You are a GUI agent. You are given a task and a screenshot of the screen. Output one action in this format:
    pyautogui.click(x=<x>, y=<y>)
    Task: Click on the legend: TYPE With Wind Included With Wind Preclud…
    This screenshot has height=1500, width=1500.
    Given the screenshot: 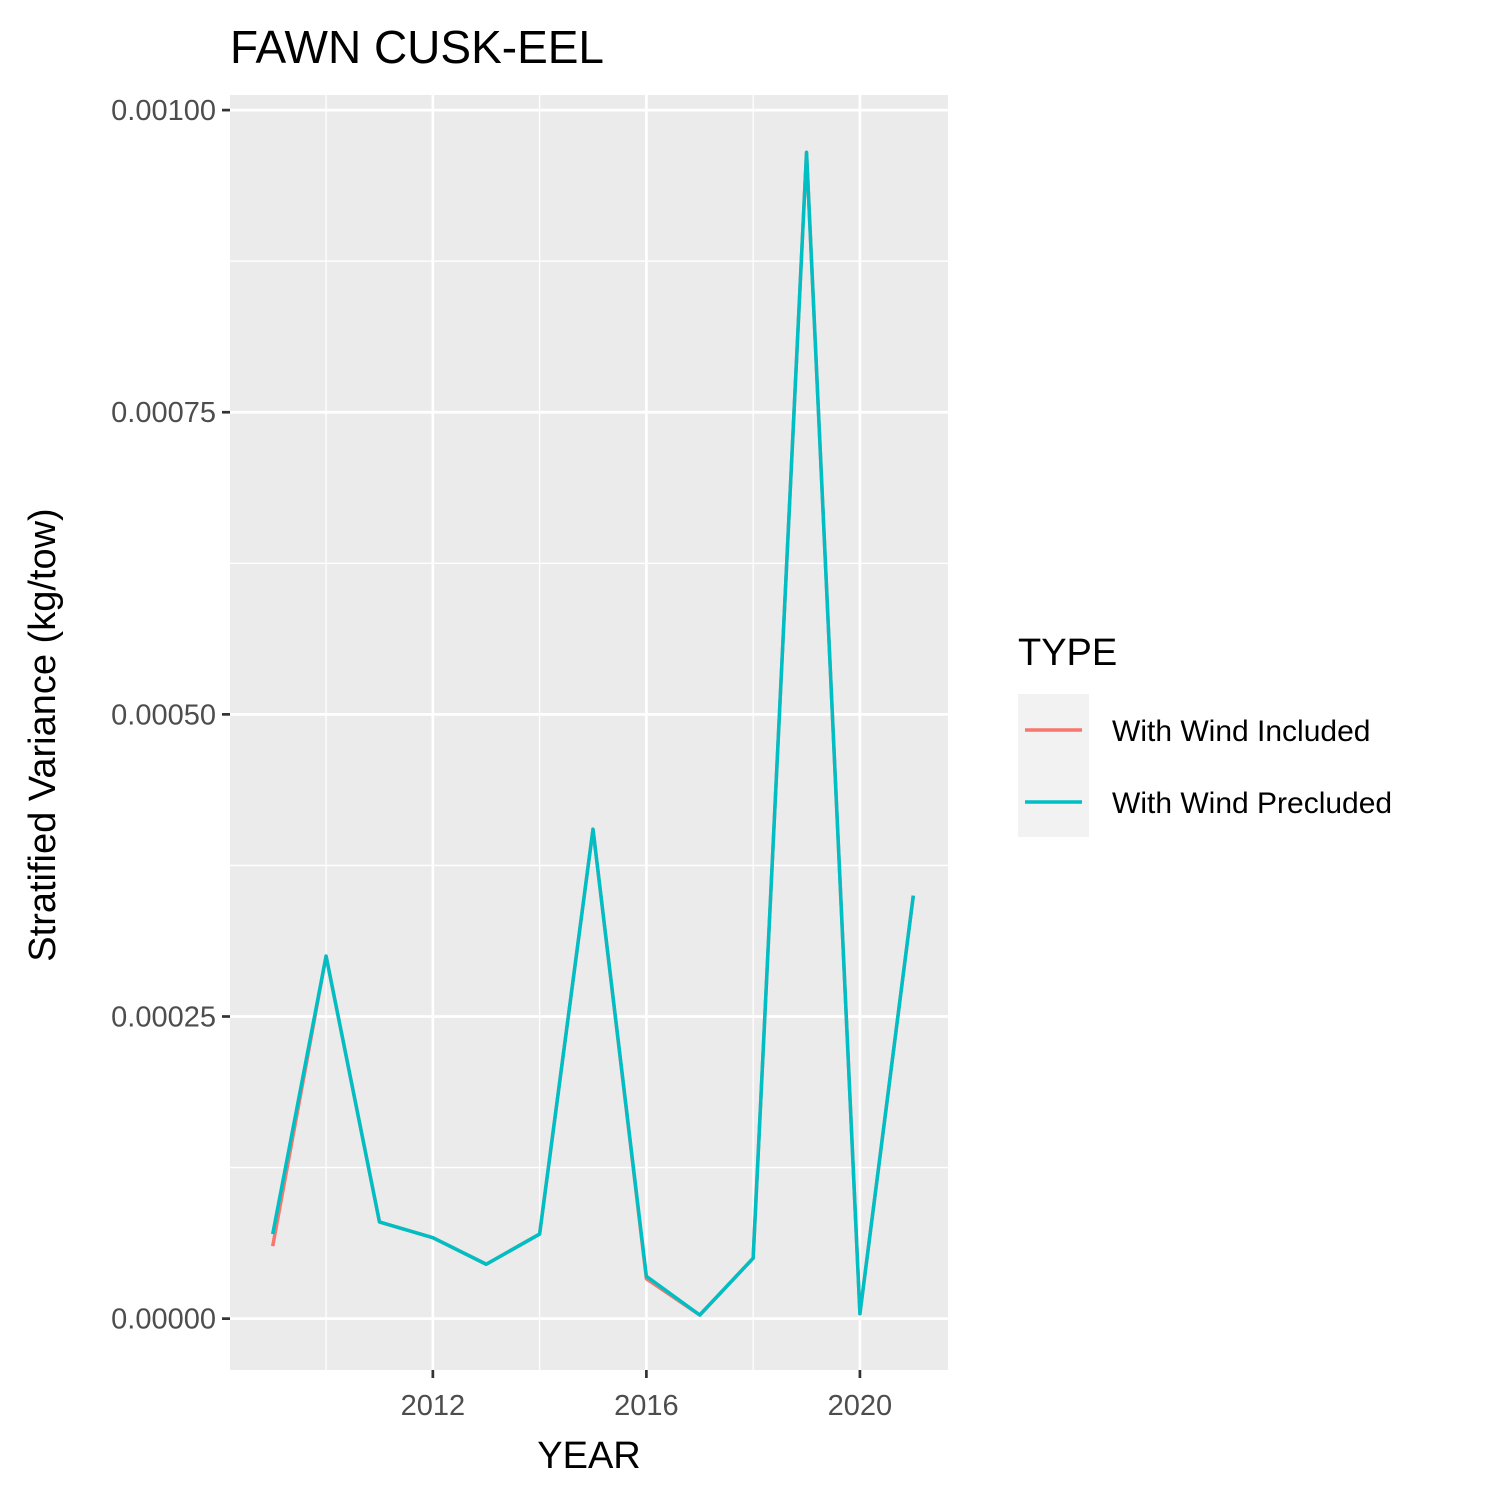 What is the action you would take?
    pyautogui.click(x=1205, y=734)
    